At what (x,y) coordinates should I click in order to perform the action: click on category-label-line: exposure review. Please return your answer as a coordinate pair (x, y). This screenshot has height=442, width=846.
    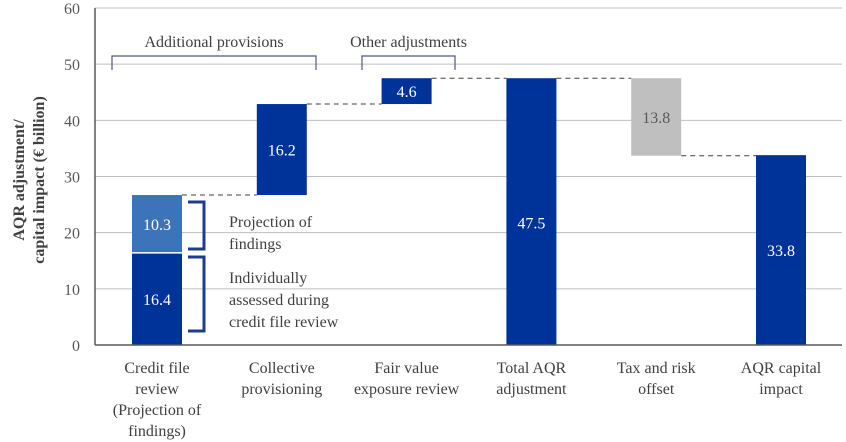
    Looking at the image, I should click on (407, 389).